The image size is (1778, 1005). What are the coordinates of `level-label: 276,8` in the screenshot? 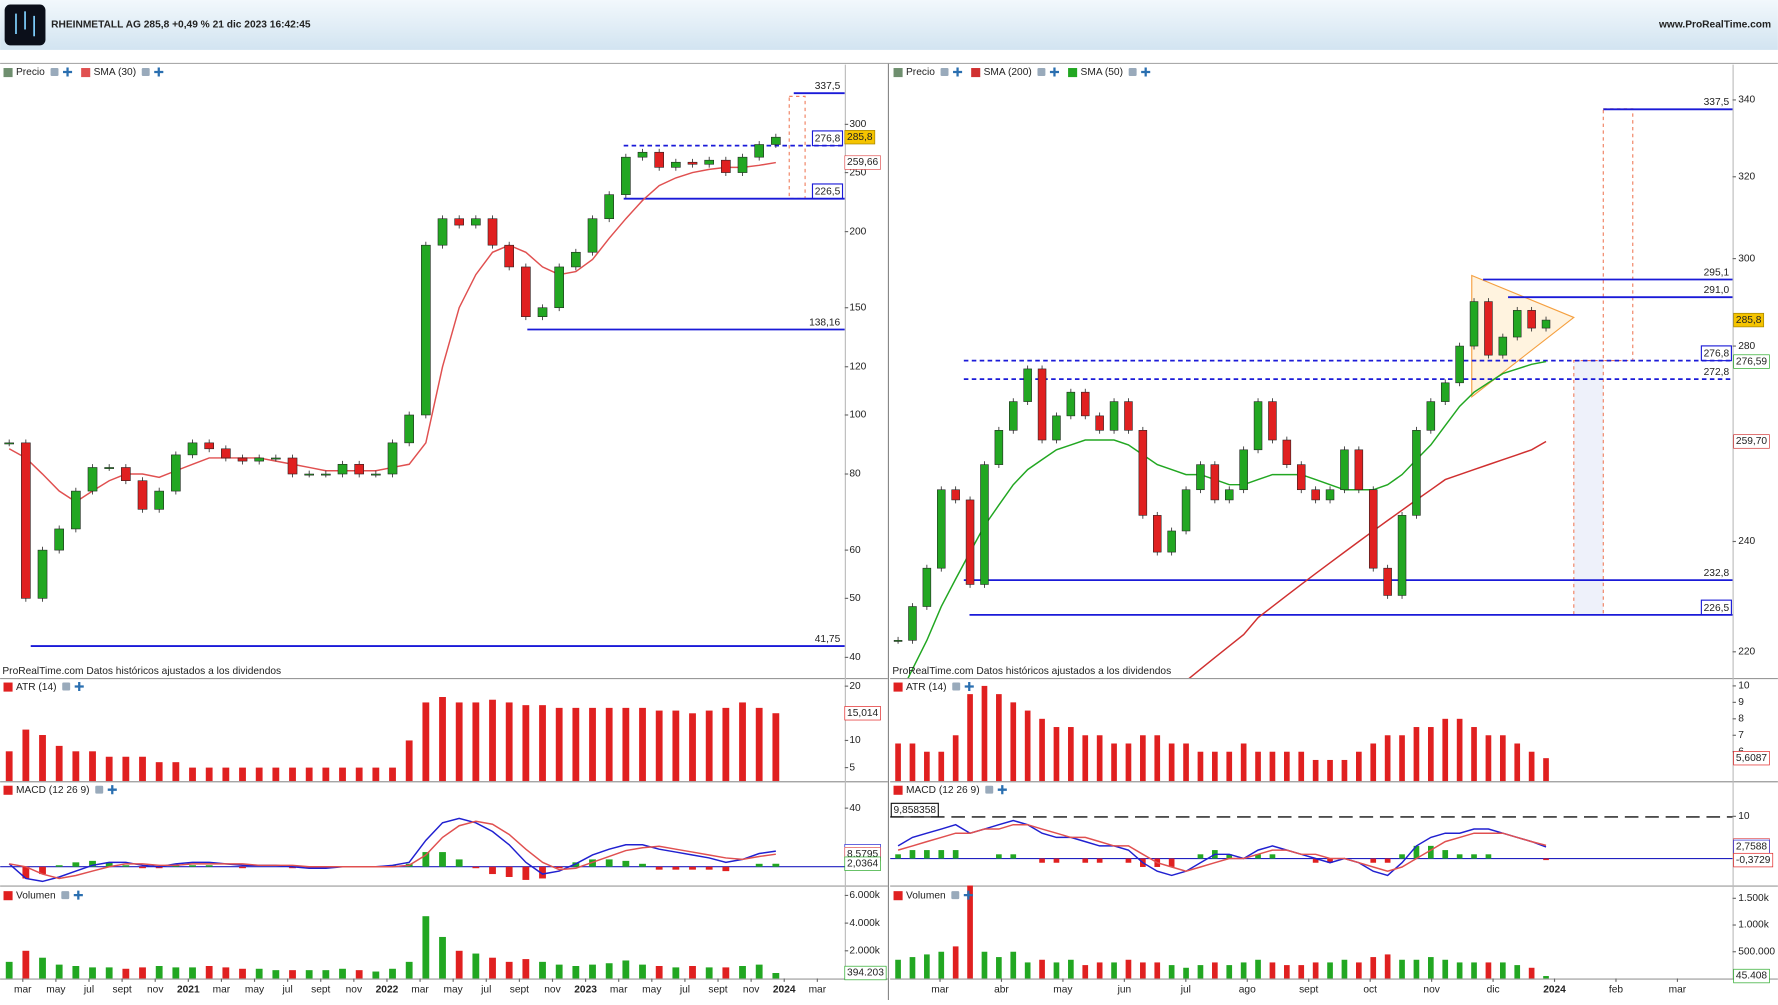 It's located at (828, 139).